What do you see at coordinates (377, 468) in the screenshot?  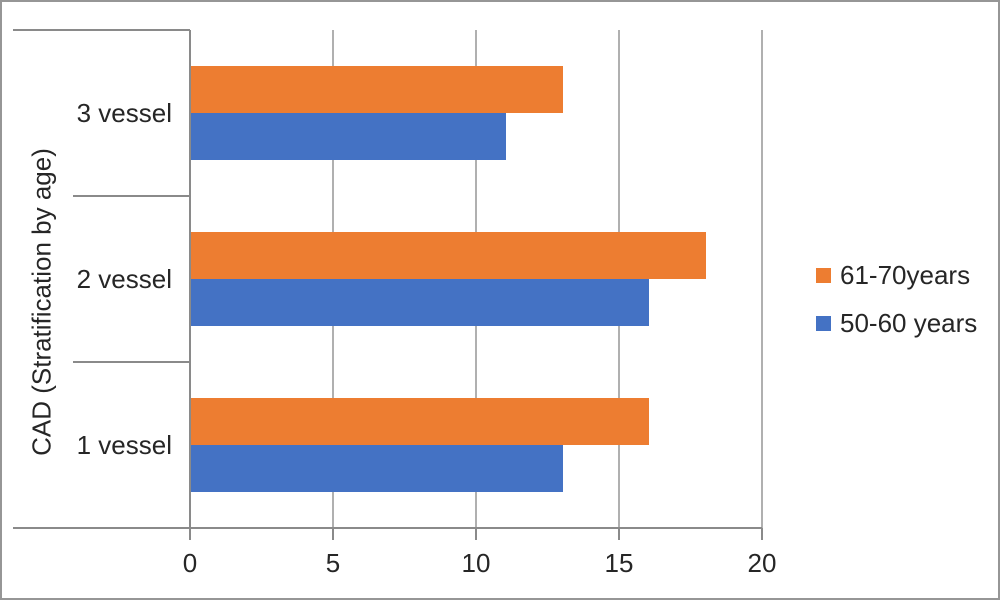 I see `bar-50-60-years-1-vessel` at bounding box center [377, 468].